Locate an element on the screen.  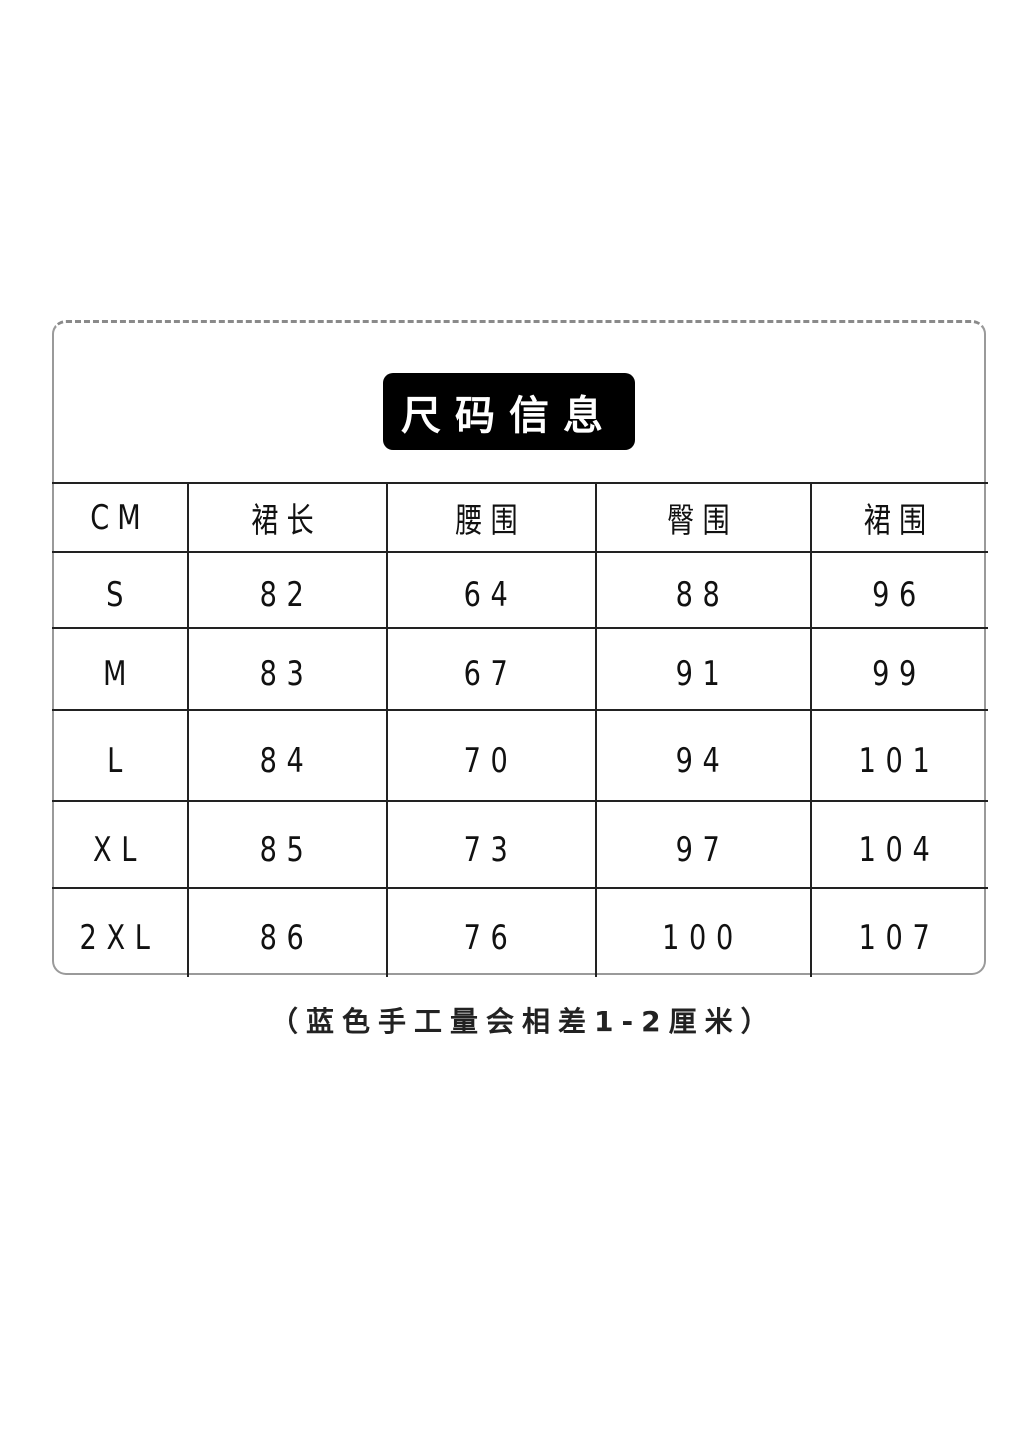
header-cell: 腰围 is located at coordinates (490, 521).